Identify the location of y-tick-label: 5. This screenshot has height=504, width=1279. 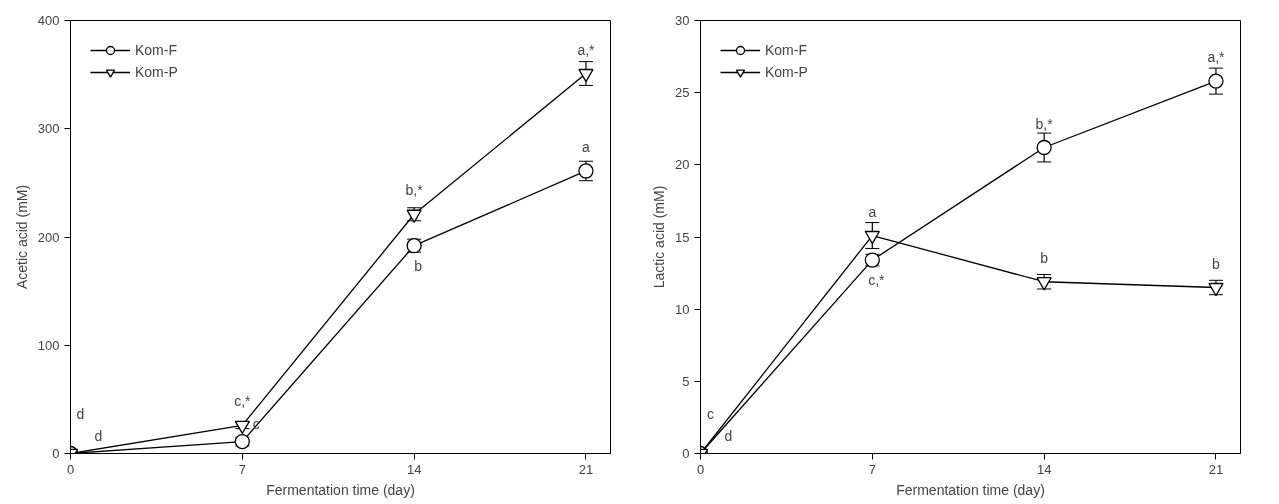
(686, 381).